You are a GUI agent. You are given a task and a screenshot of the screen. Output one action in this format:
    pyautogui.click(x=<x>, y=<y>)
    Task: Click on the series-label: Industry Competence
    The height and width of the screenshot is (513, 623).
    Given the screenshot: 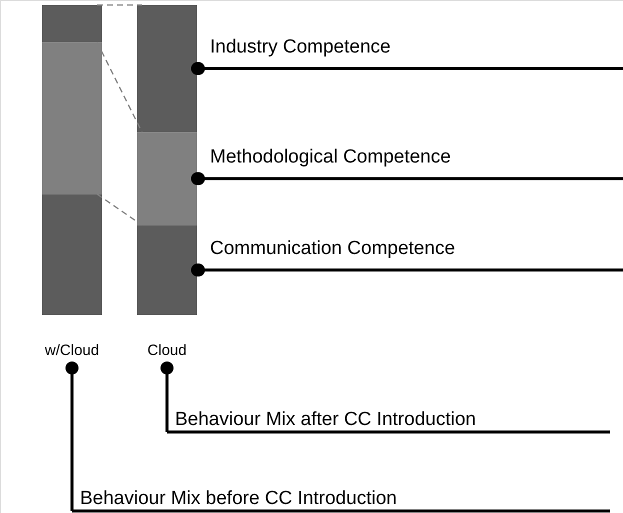 What is the action you would take?
    pyautogui.click(x=300, y=47)
    